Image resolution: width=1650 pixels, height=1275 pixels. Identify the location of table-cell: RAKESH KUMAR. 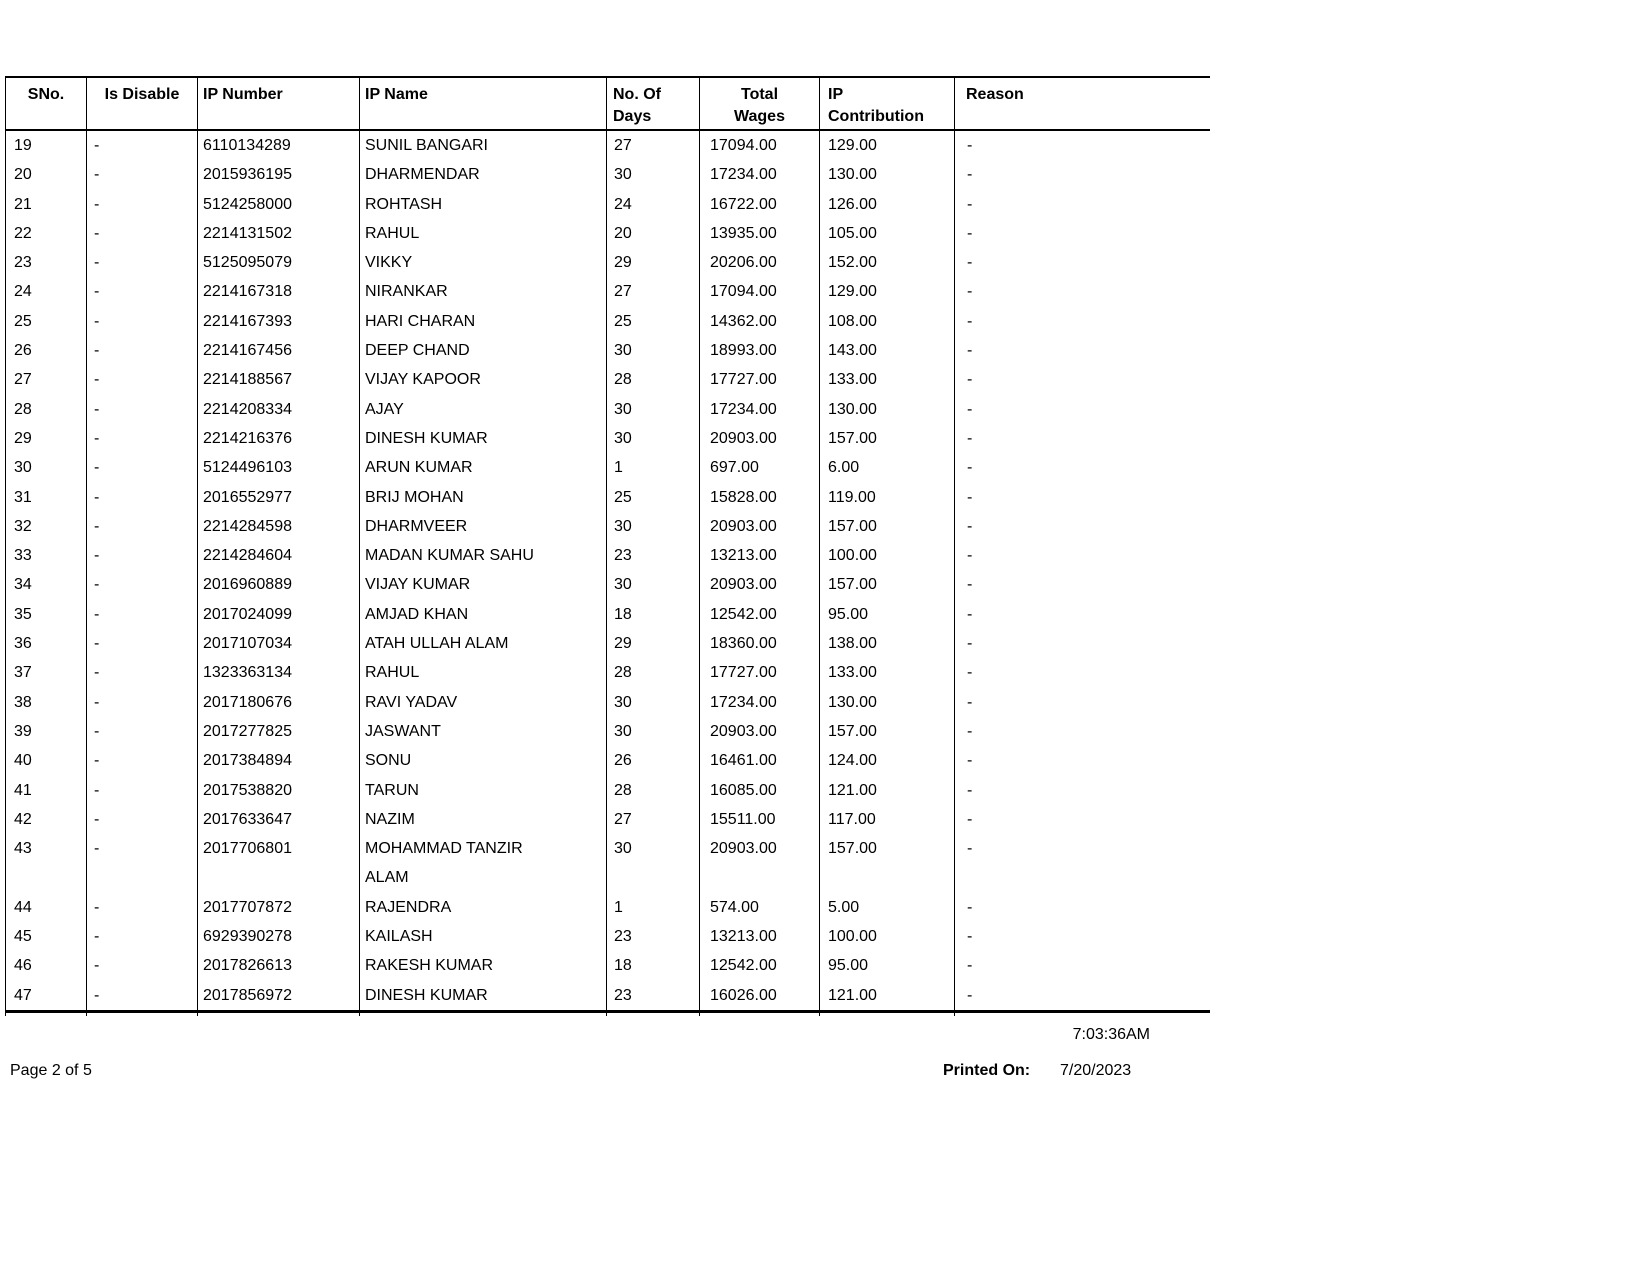
(483, 966).